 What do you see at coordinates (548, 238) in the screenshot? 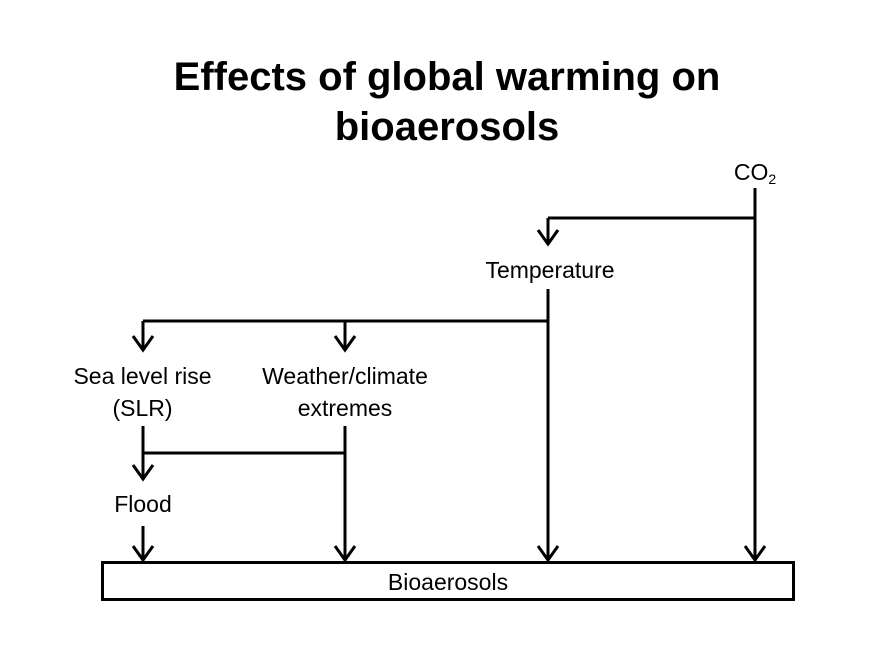
I see `co2-to-temp-arrow` at bounding box center [548, 238].